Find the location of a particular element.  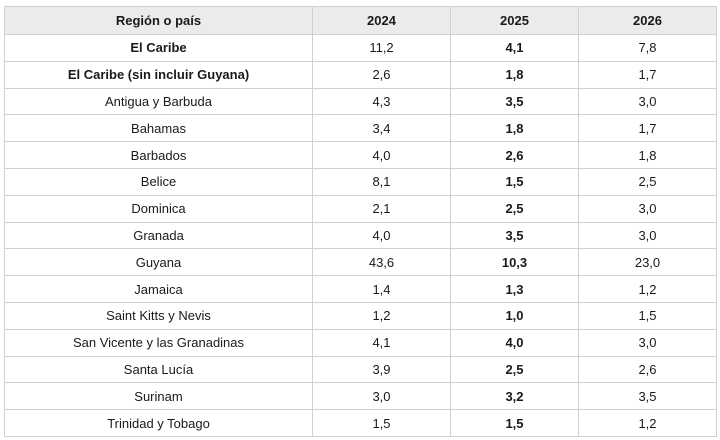

table-row: Trinidad y Tobago 1,5 1,5 1,2 is located at coordinates (360, 423).